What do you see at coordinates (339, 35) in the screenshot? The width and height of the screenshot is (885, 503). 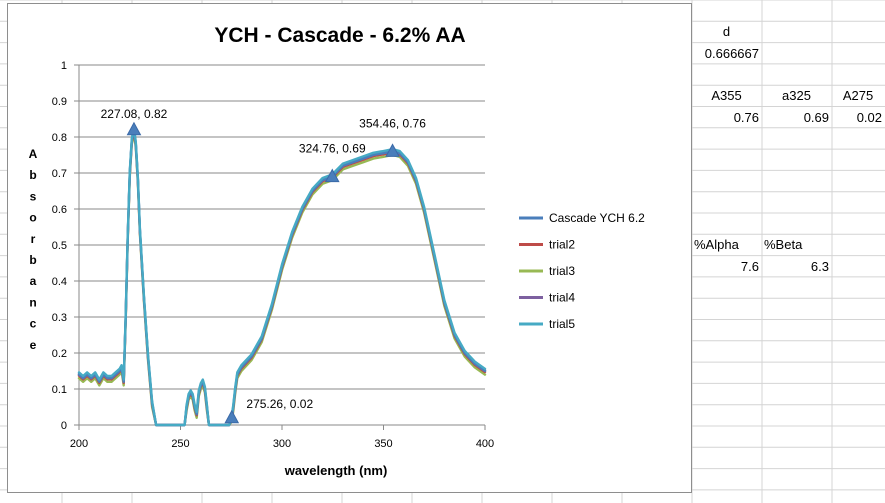 I see `chart-title: YCH - Cascade - 6.2% AA` at bounding box center [339, 35].